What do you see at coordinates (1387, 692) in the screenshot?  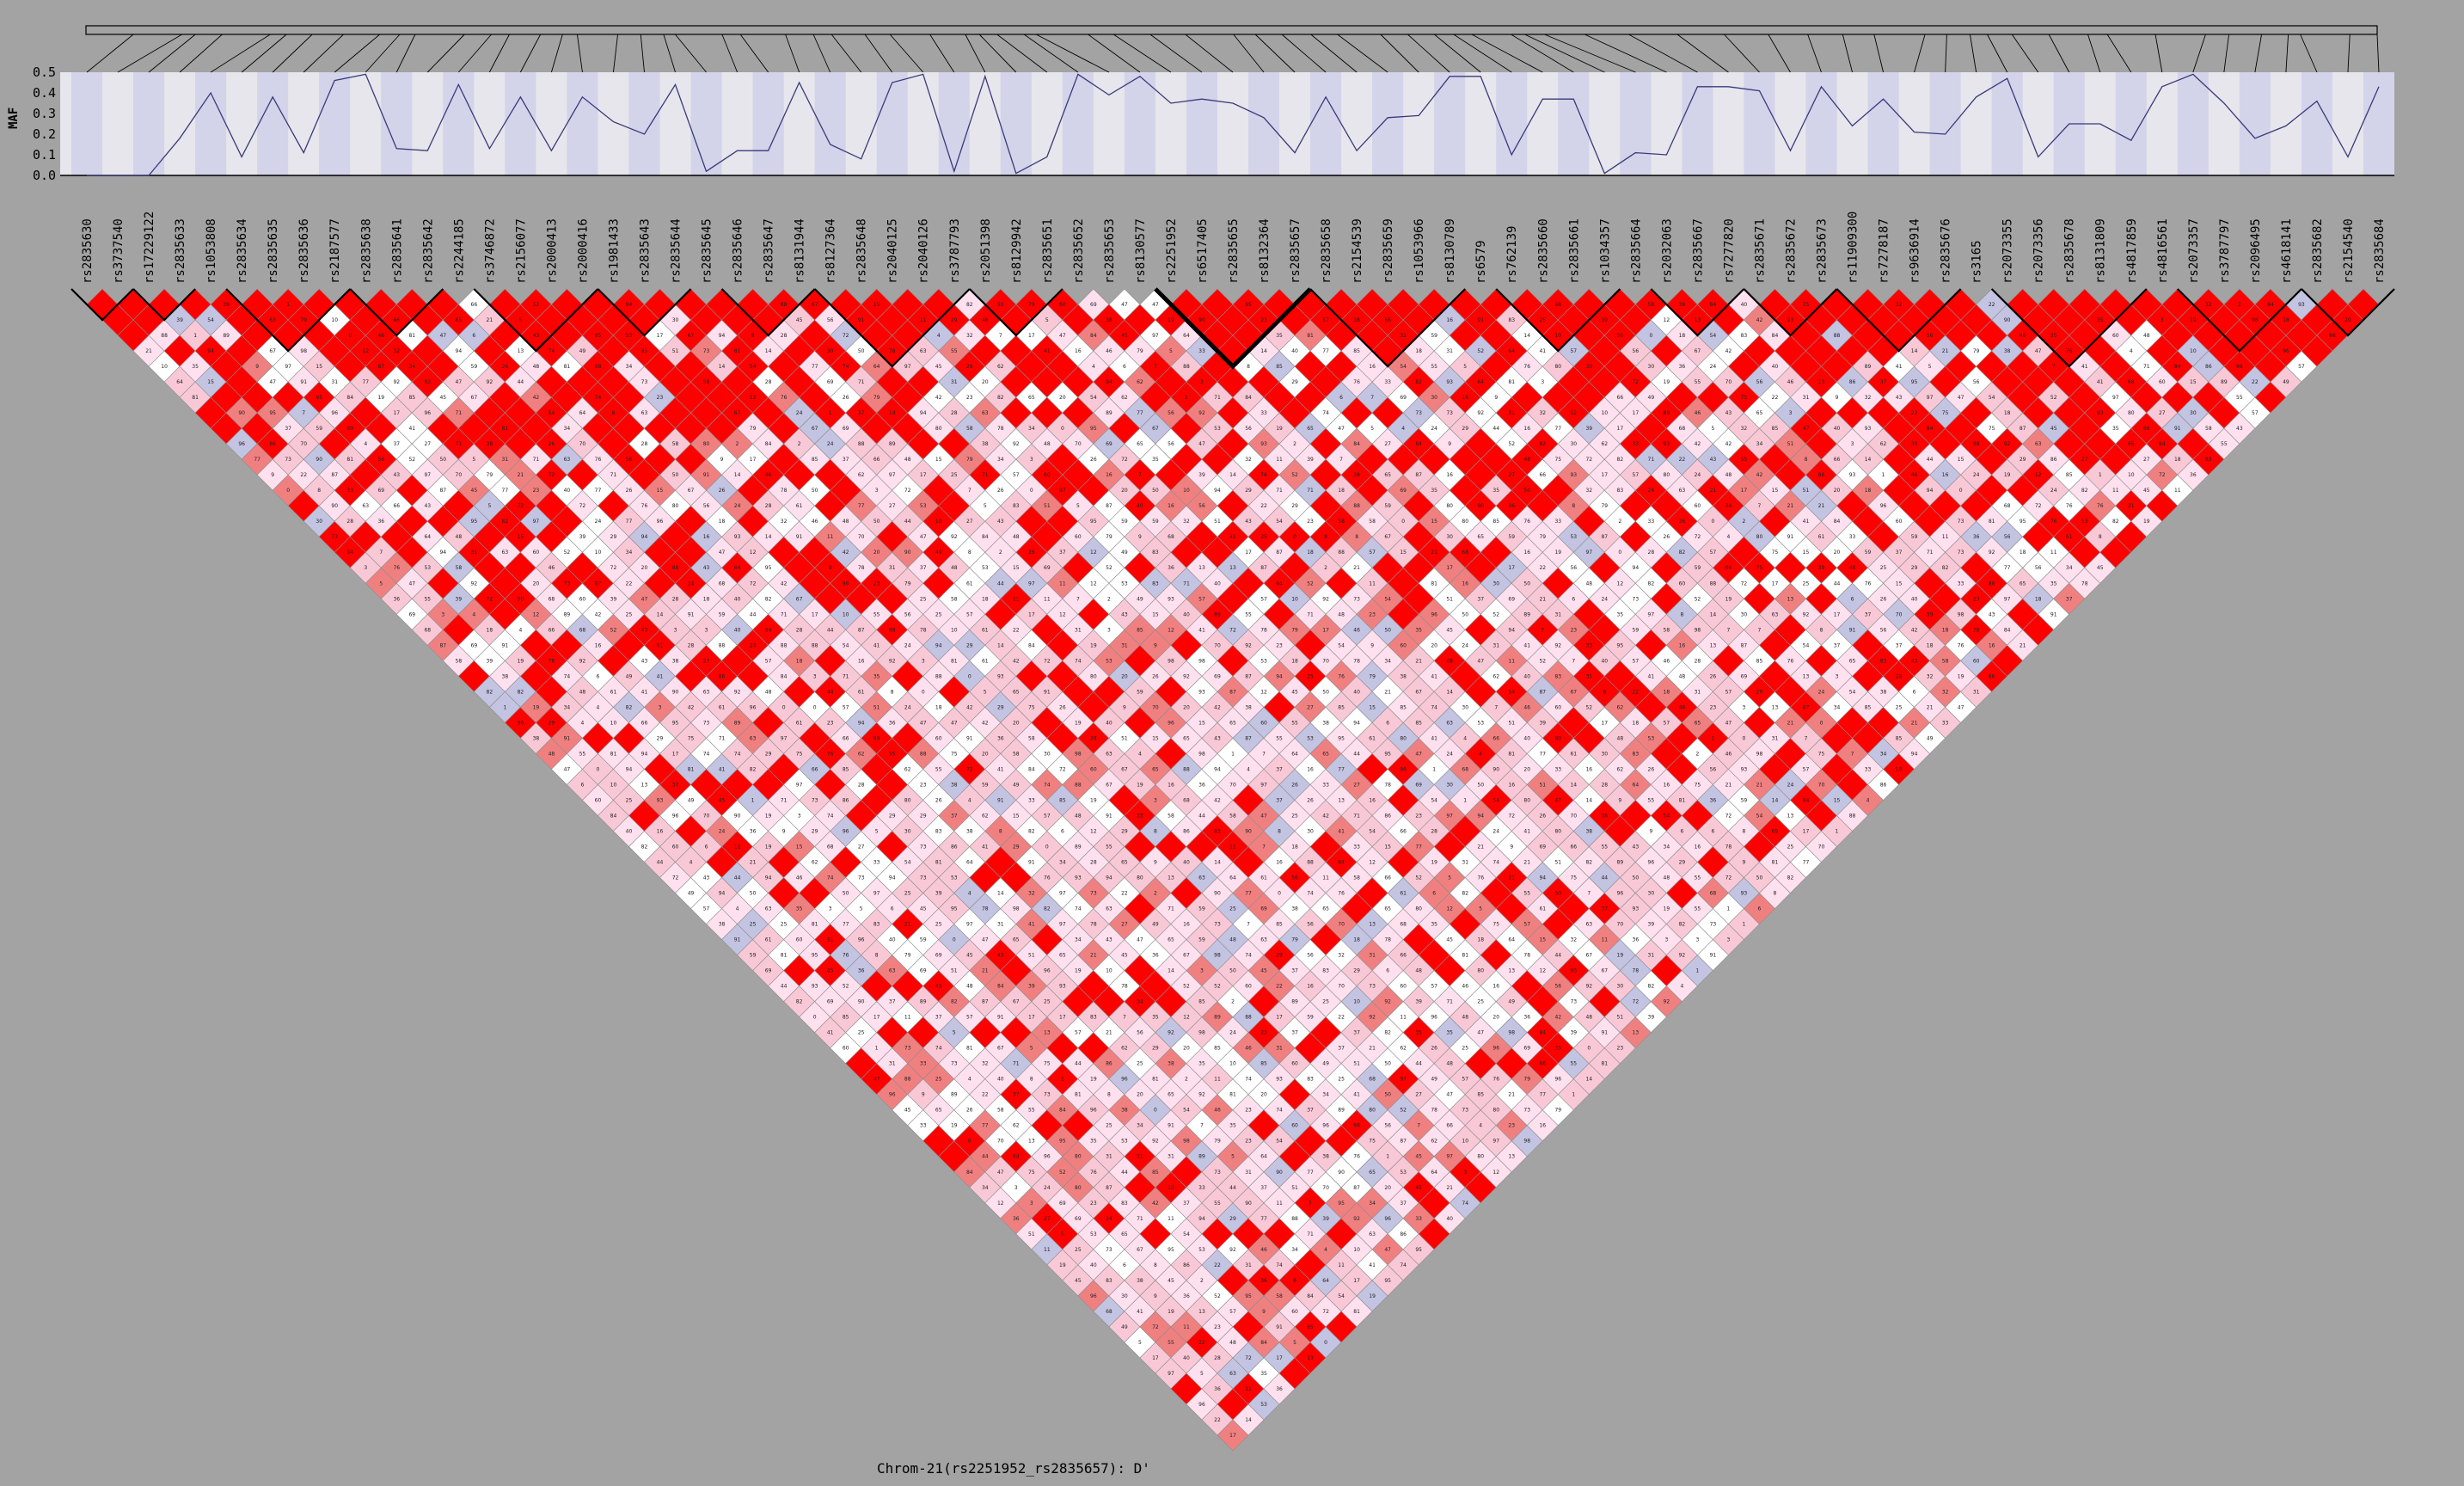 I see `ld-cell-value: 21` at bounding box center [1387, 692].